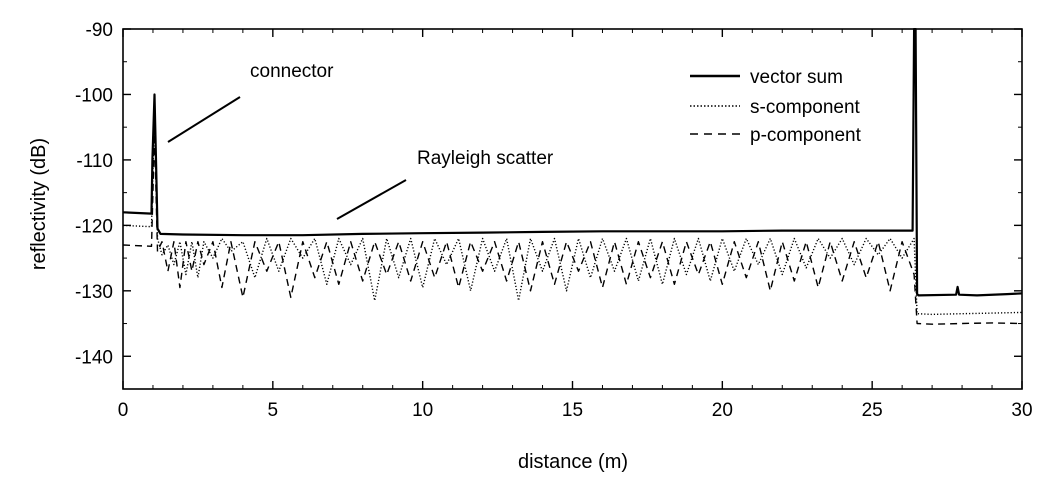  I want to click on y-tick-label: -130, so click(94, 292).